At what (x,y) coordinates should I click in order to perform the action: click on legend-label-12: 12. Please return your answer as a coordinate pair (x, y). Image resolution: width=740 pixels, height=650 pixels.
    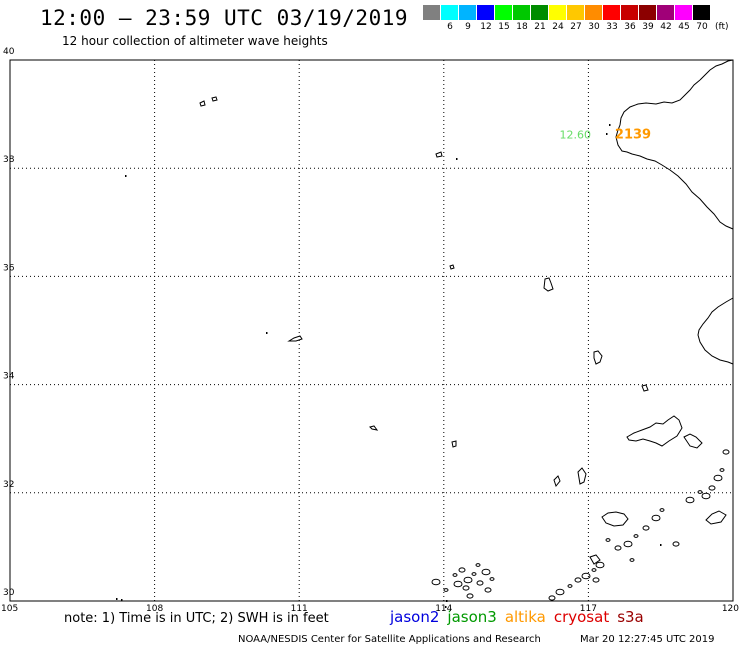
    Looking at the image, I should click on (486, 27).